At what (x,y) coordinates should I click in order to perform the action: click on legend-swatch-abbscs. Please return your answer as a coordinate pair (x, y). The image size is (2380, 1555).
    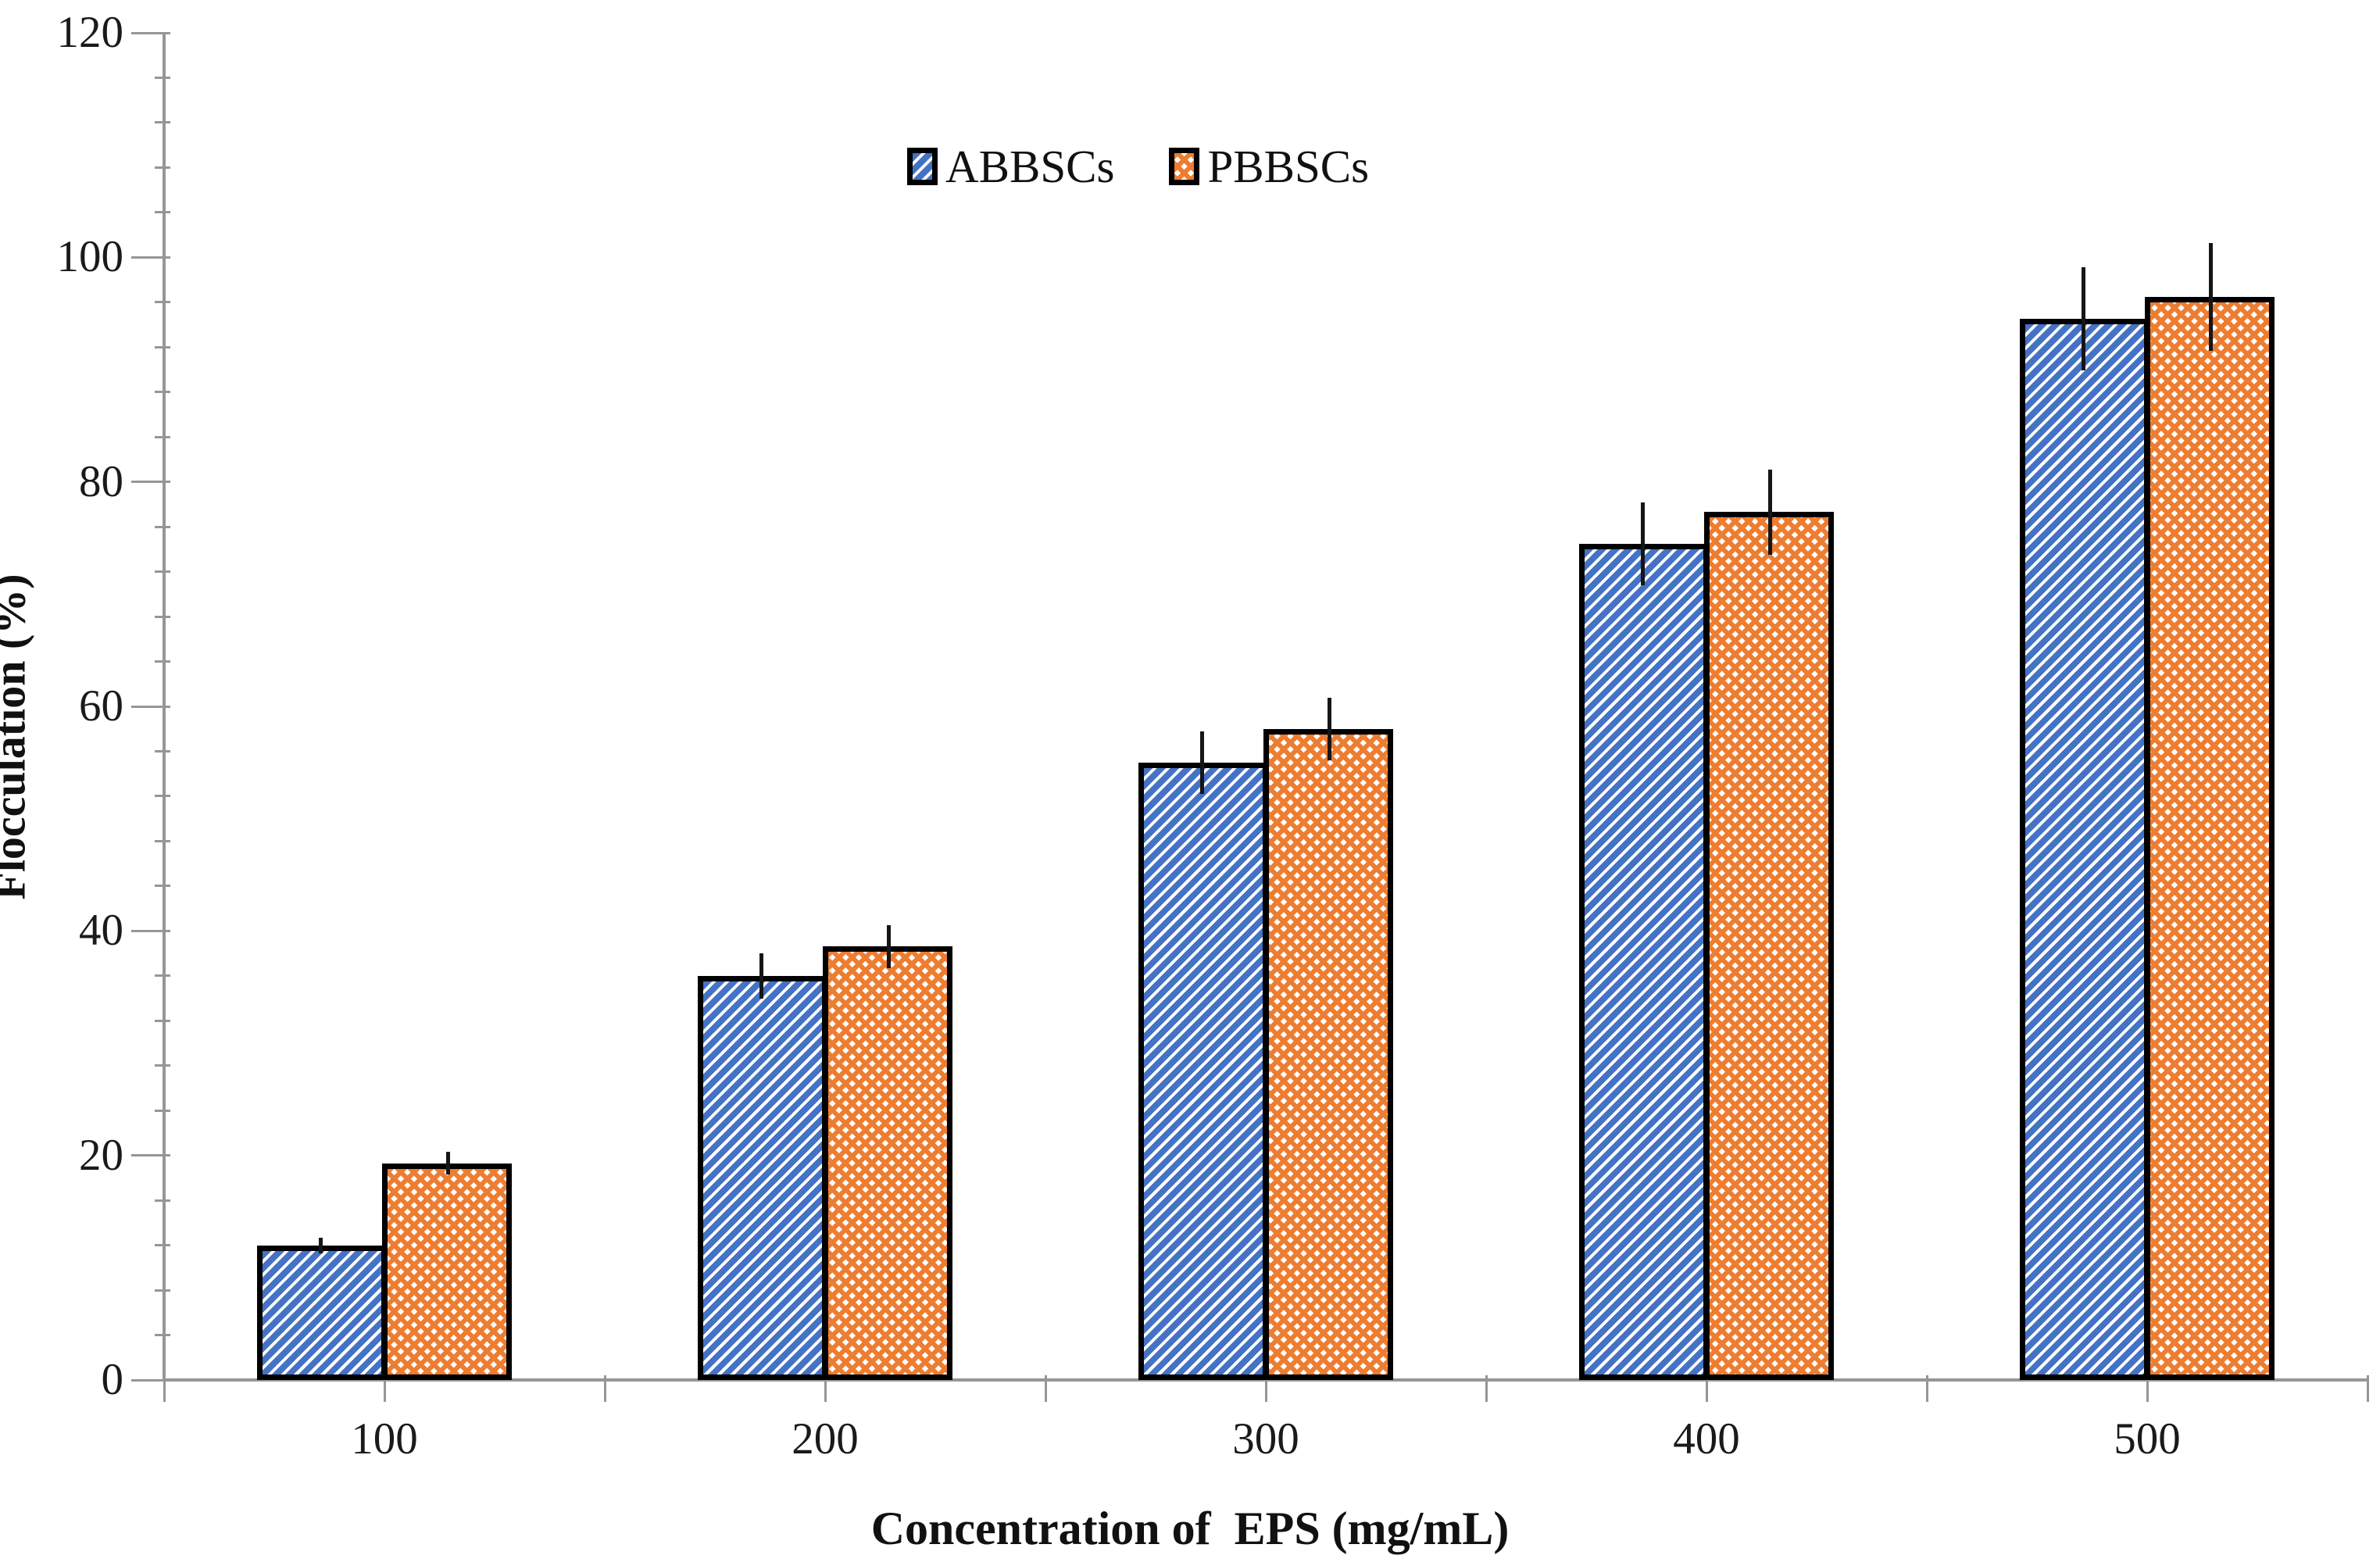
    Looking at the image, I should click on (922, 167).